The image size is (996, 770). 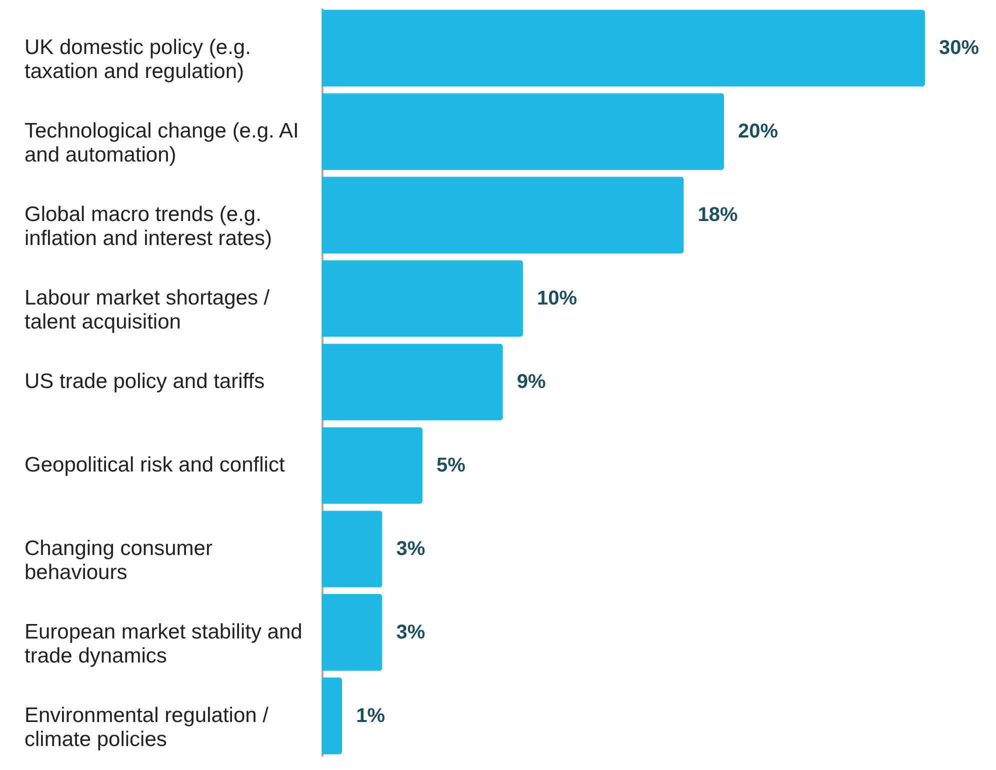 I want to click on data-label: 5%, so click(x=451, y=465).